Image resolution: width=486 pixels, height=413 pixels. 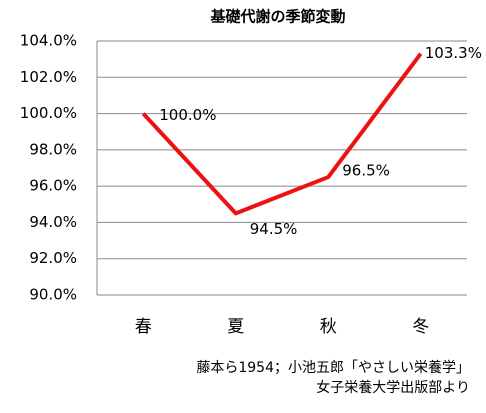 I want to click on x-tick-label: 秋, so click(x=328, y=327).